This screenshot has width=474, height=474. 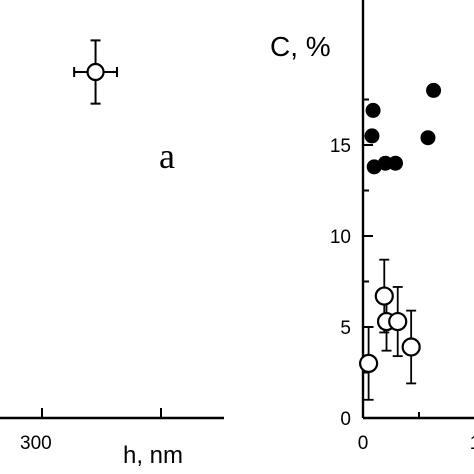 I want to click on panel-b-y-tick-label: 10, so click(x=340, y=237).